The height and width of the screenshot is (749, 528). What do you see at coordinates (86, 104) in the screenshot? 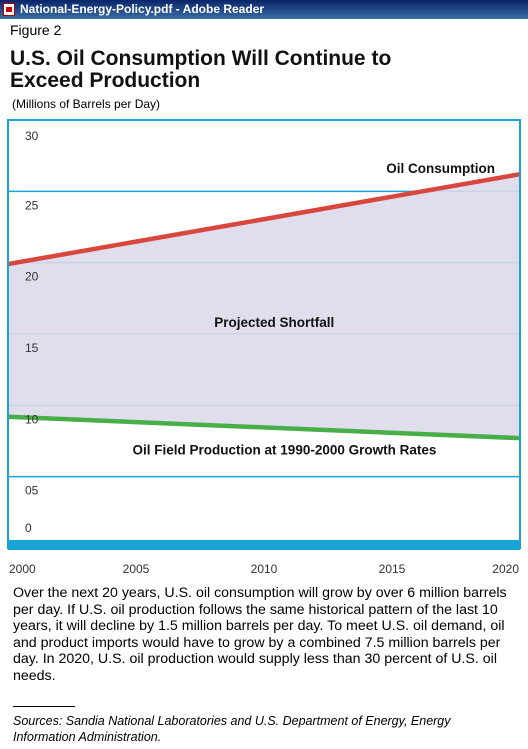
I see `unit-label: (Millions of Barrels per Day)` at bounding box center [86, 104].